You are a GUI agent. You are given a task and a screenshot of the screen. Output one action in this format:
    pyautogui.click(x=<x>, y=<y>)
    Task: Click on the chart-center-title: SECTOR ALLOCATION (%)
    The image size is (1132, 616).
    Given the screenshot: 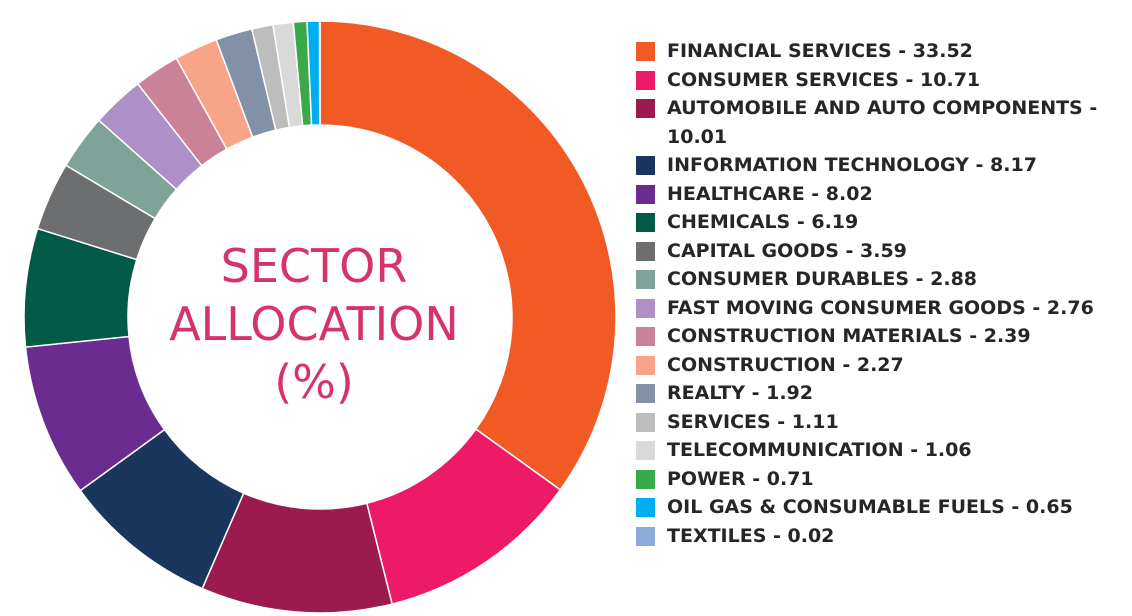 What is the action you would take?
    pyautogui.click(x=314, y=324)
    